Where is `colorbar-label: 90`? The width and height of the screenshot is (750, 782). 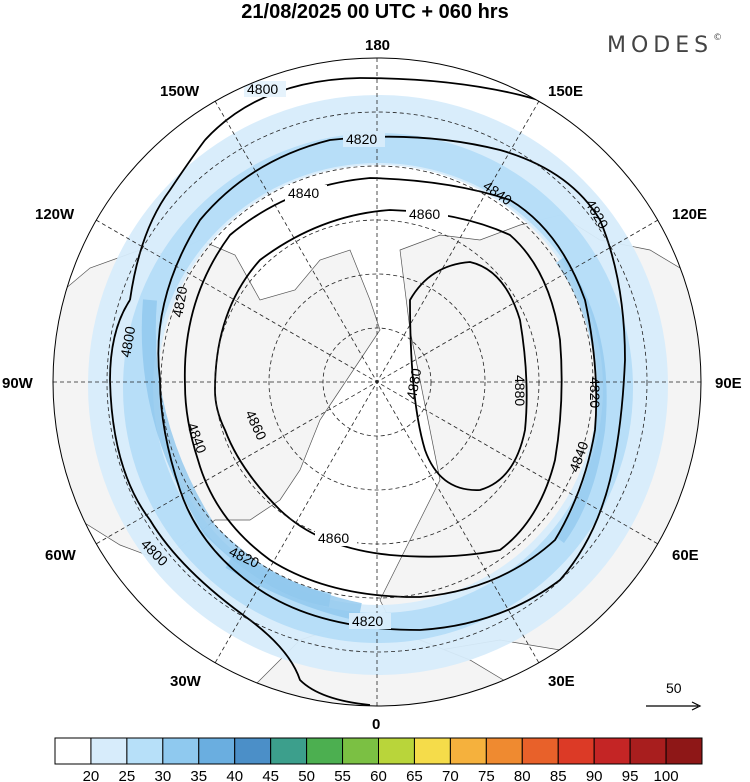 colorbar-label: 90 is located at coordinates (594, 775).